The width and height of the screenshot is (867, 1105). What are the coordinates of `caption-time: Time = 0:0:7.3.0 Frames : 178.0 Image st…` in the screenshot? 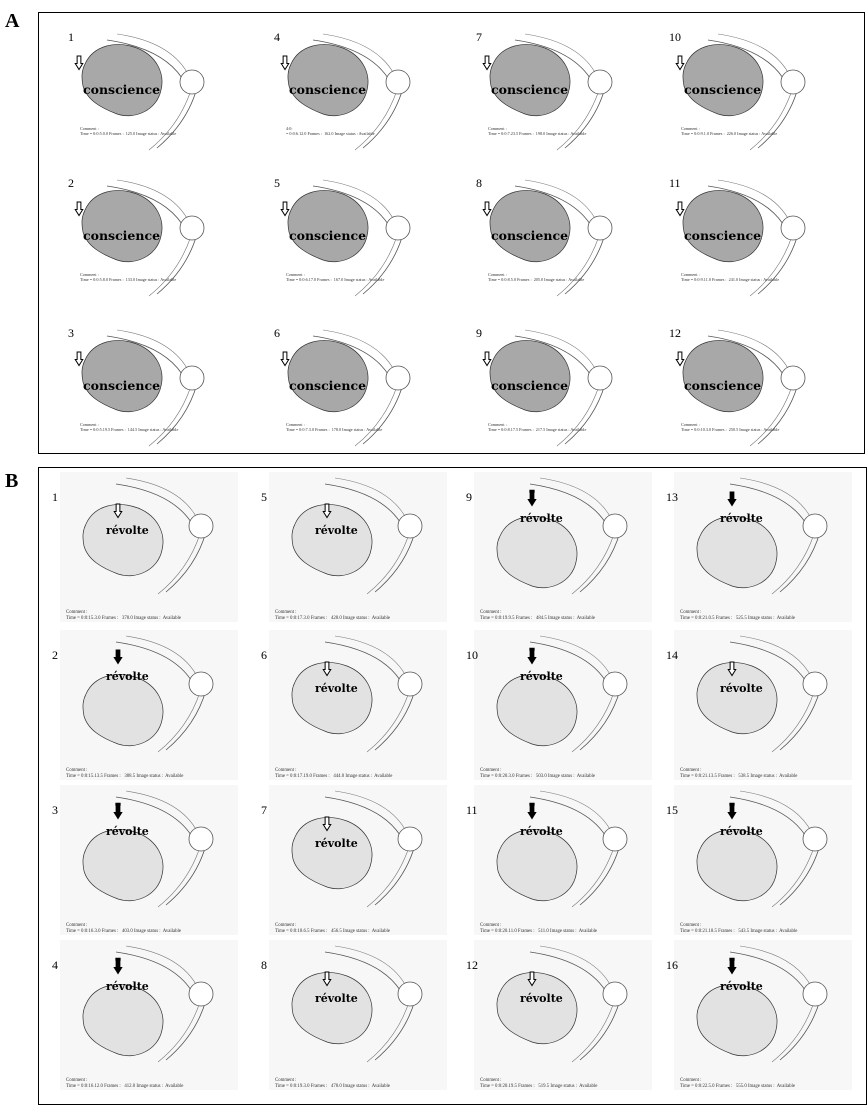 It's located at (334, 430).